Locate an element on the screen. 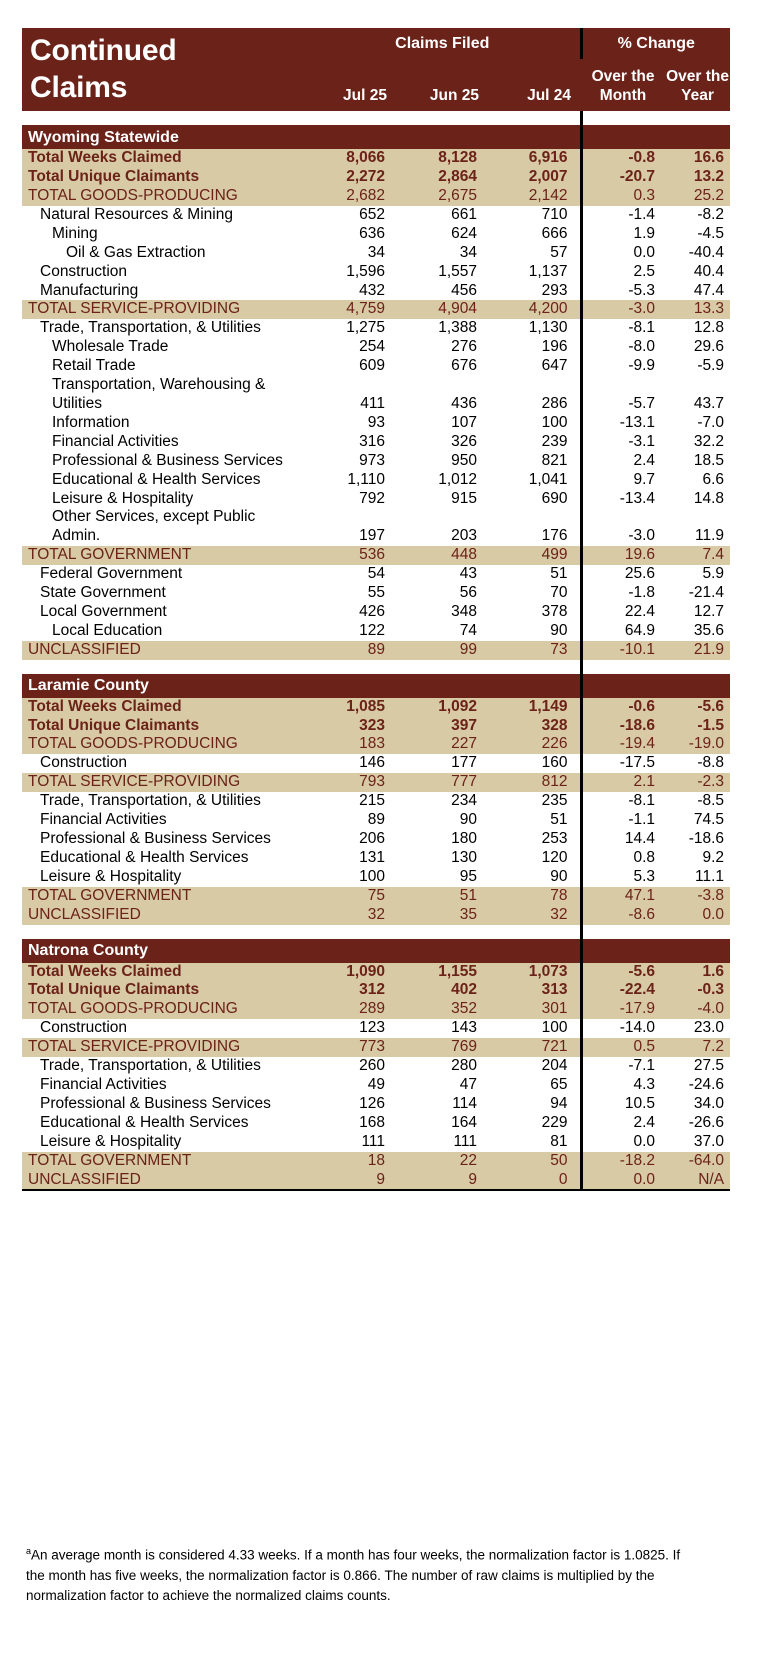  claims-value: 289 is located at coordinates (351, 1010).